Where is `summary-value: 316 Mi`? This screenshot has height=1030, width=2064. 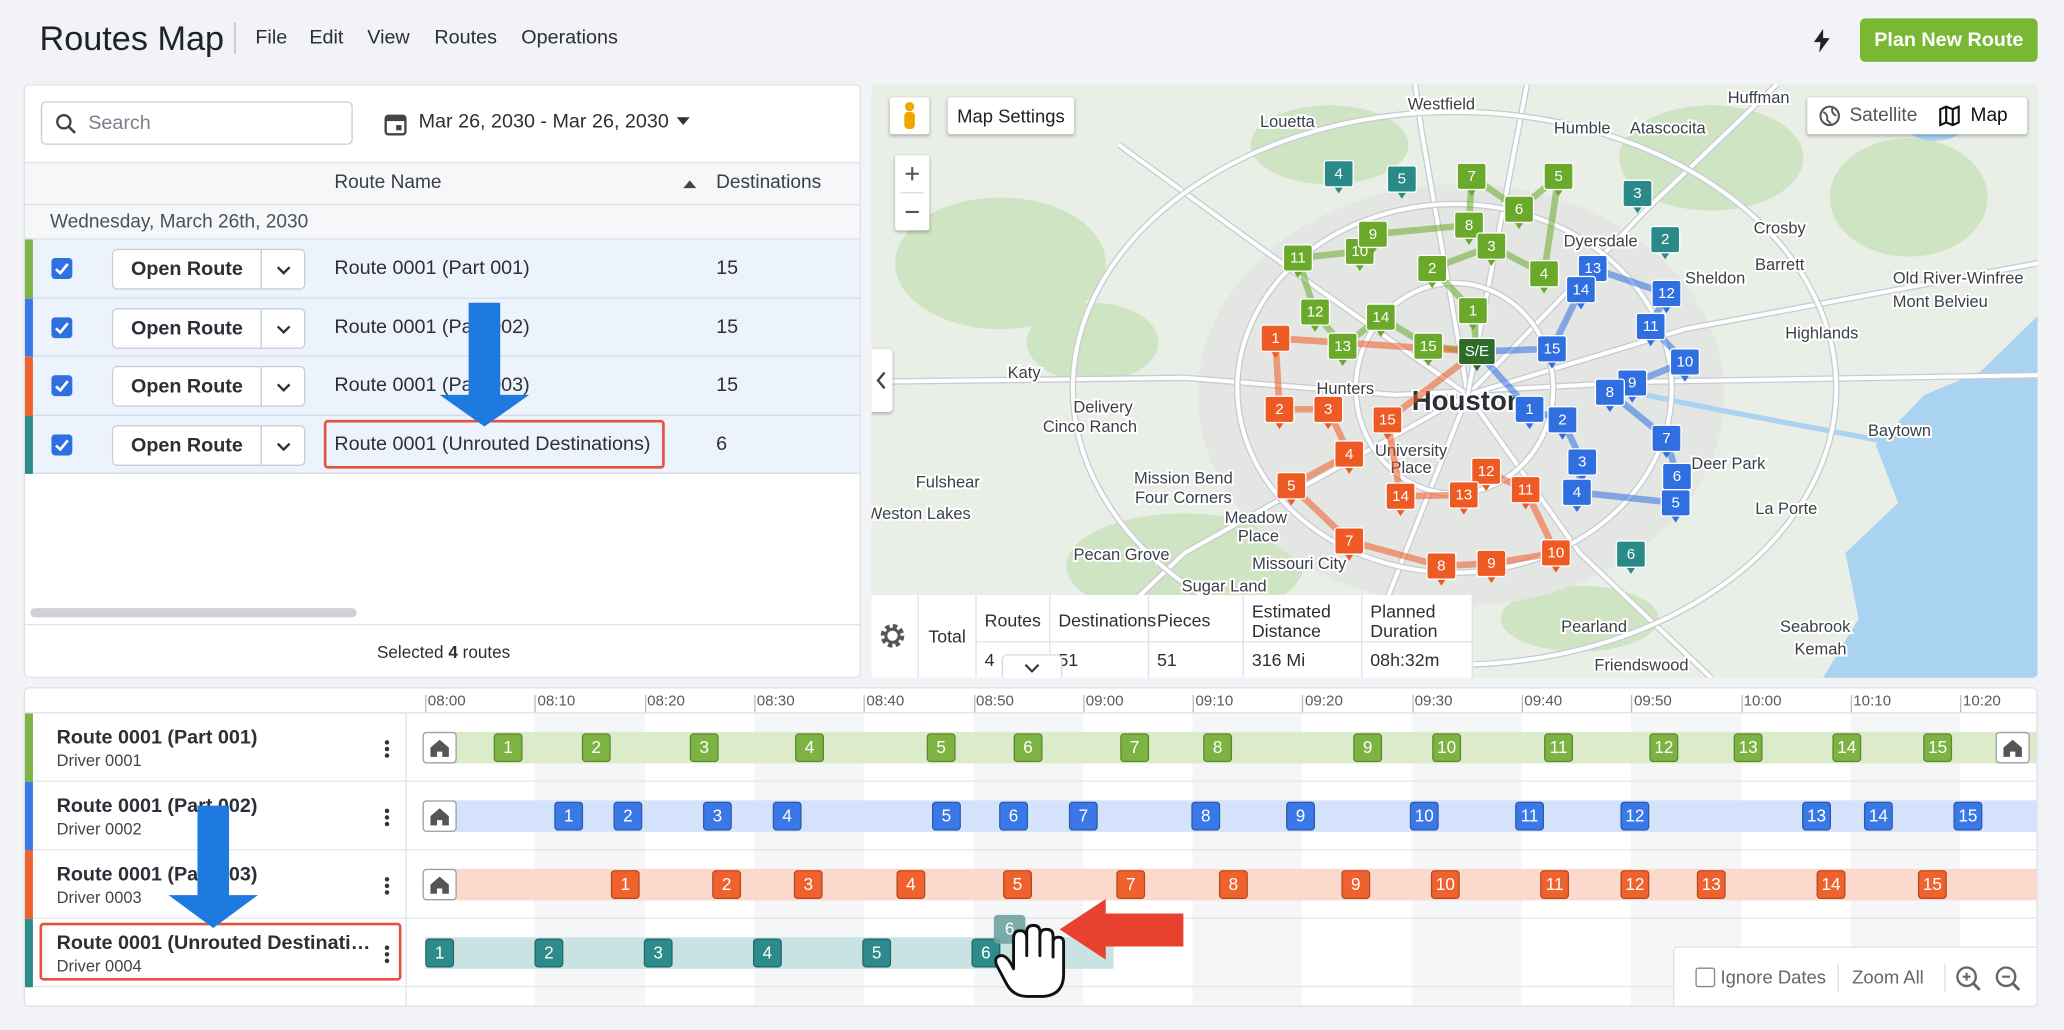 summary-value: 316 Mi is located at coordinates (1303, 660).